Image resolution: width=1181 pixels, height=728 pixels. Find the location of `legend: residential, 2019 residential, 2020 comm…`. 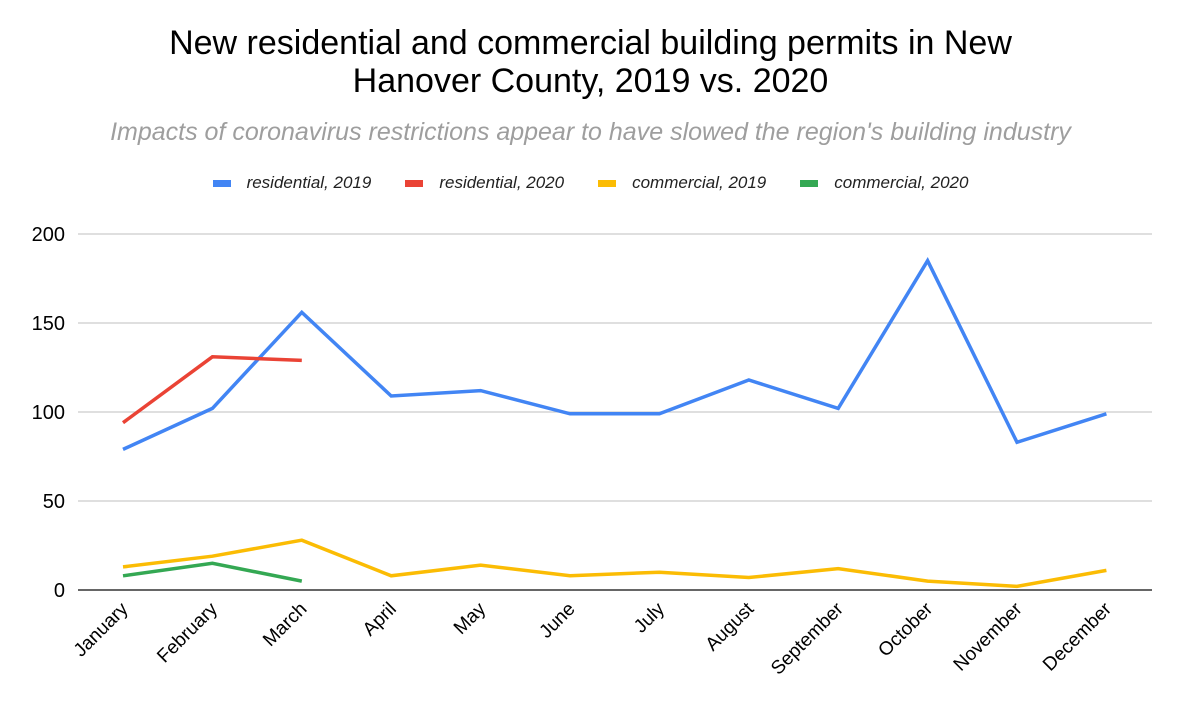

legend: residential, 2019 residential, 2020 comm… is located at coordinates (590, 183).